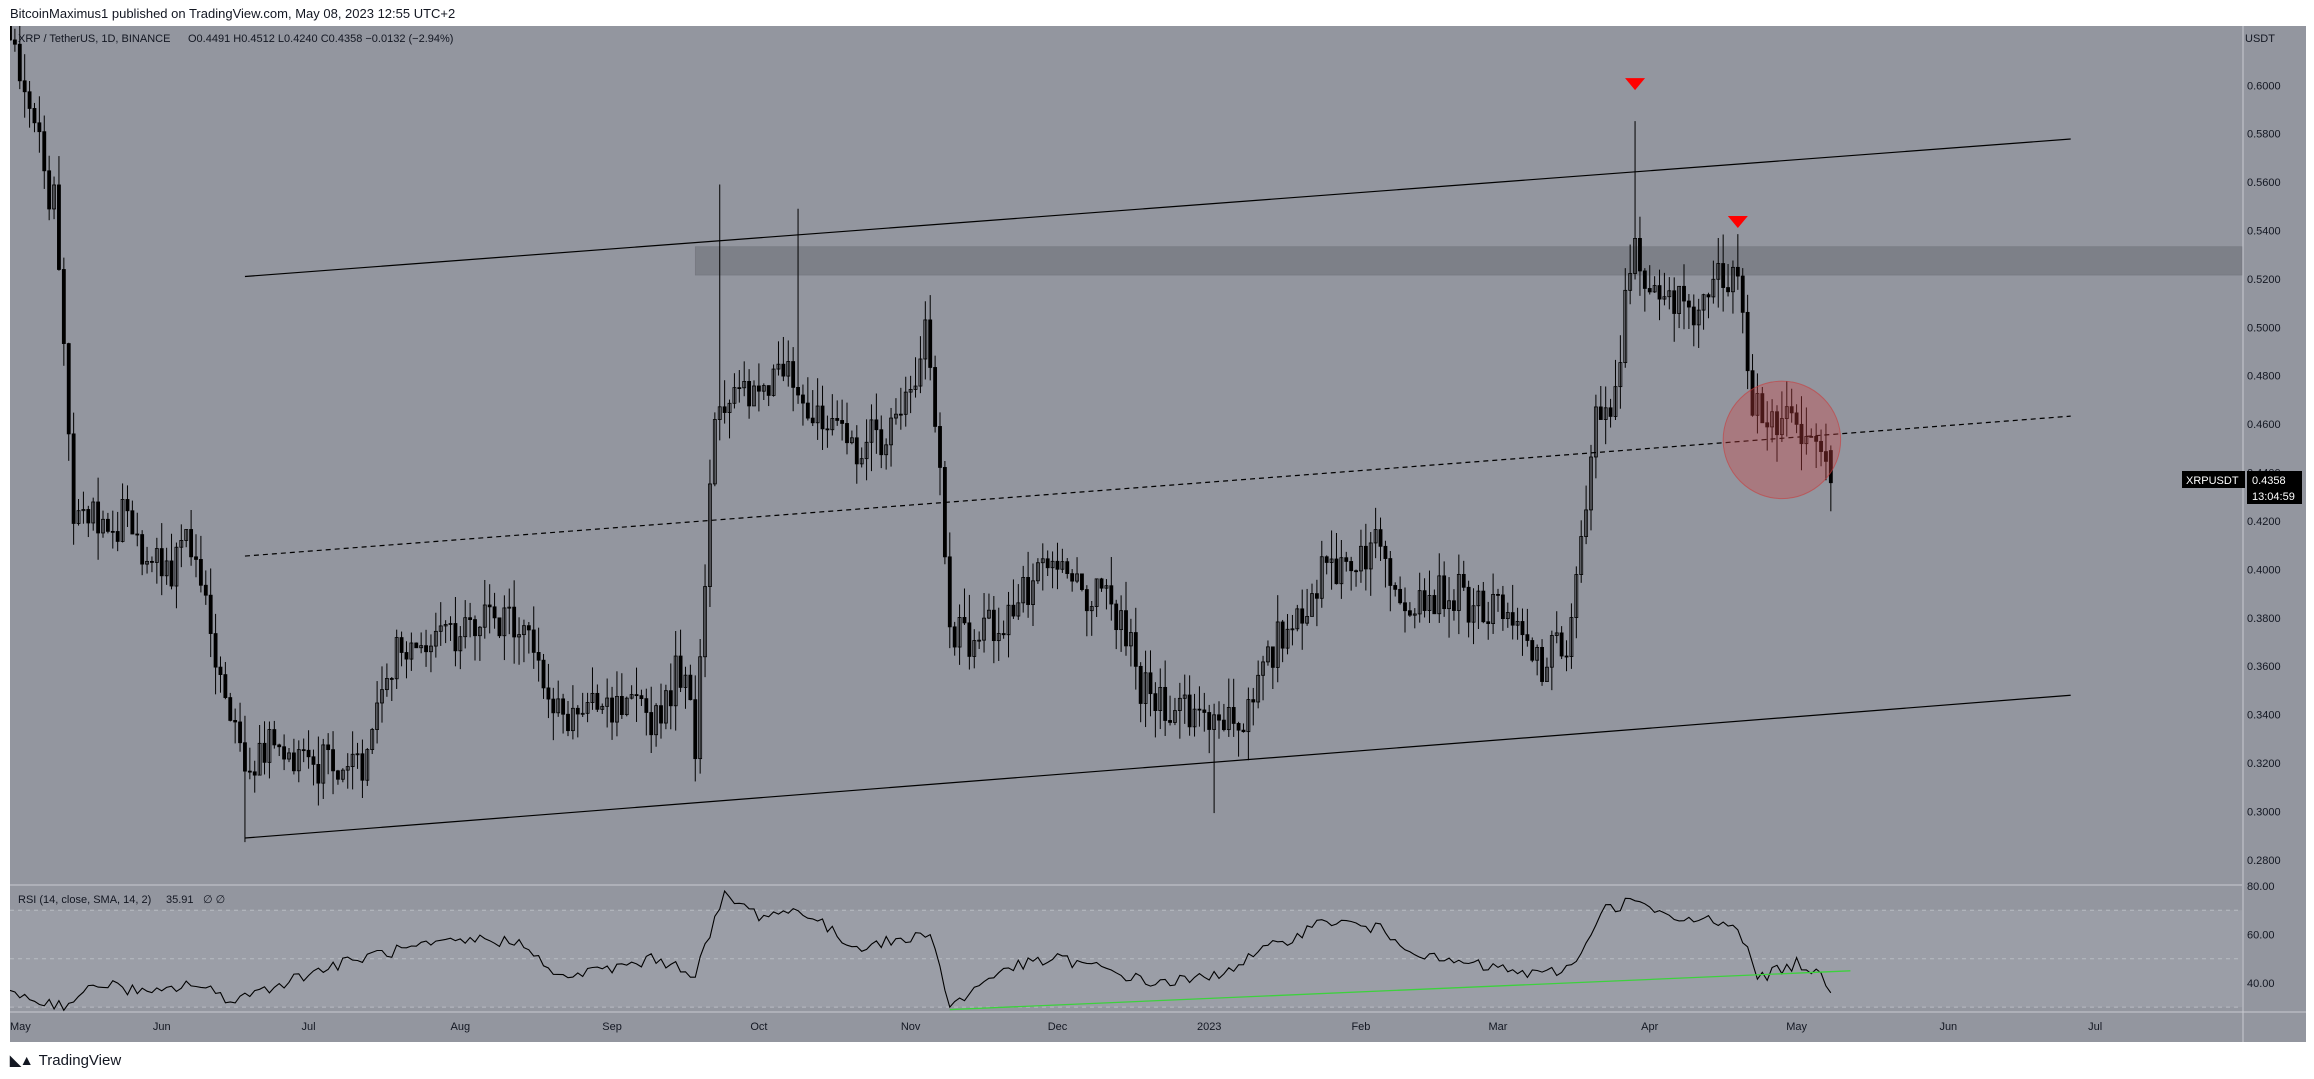 The image size is (2314, 1079). What do you see at coordinates (2264, 135) in the screenshot?
I see `price-tick-label: 0.5800` at bounding box center [2264, 135].